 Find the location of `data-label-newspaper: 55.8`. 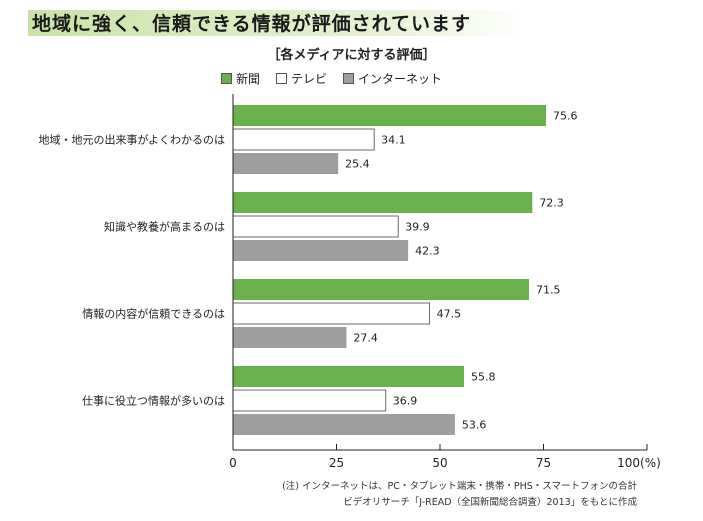

data-label-newspaper: 55.8 is located at coordinates (483, 377).